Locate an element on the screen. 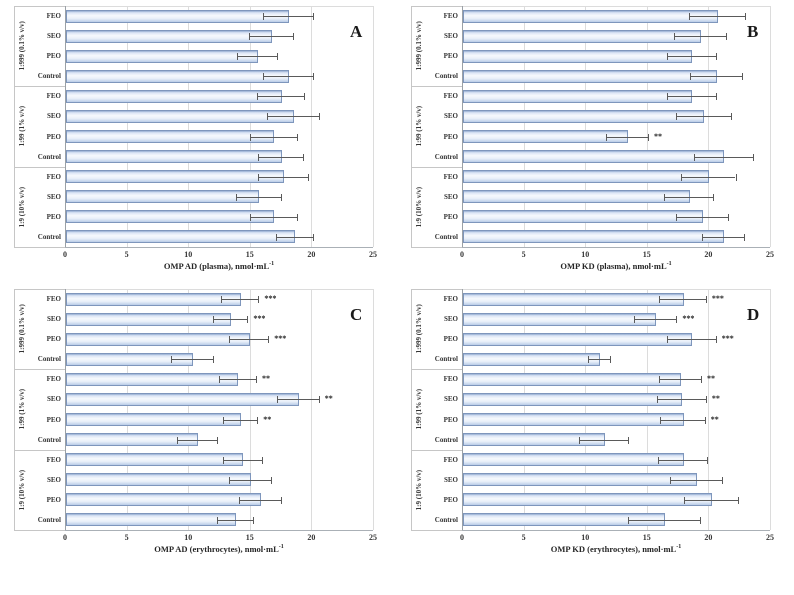 This screenshot has width=794, height=595. x-tick-label: 0 is located at coordinates (462, 254).